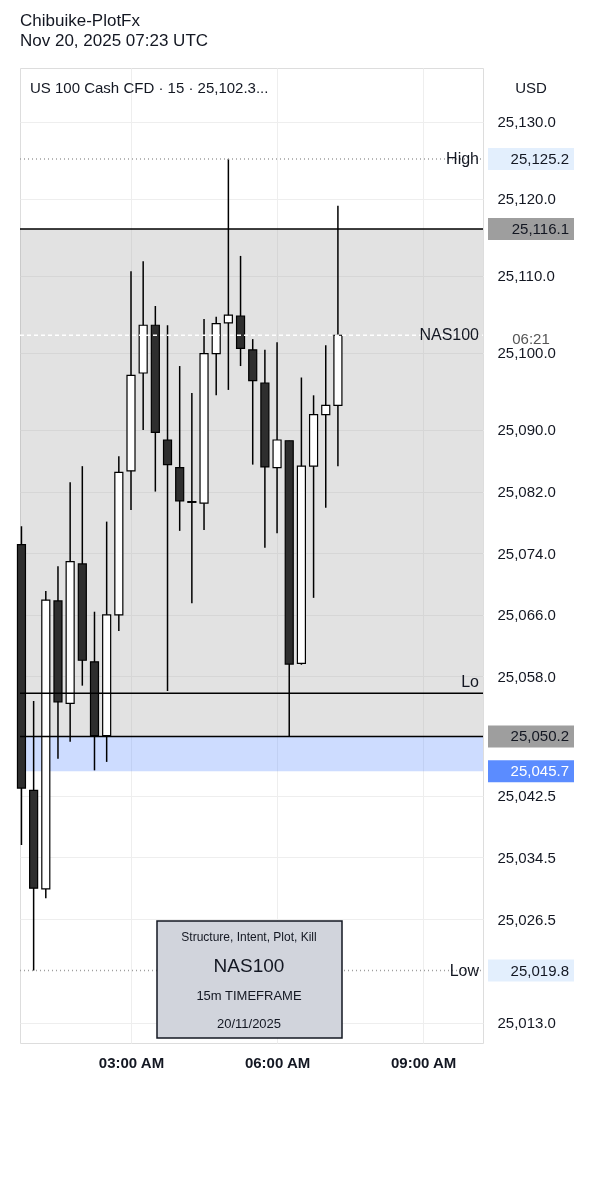  What do you see at coordinates (114, 40) in the screenshot?
I see `chart-subtitle: Nov 20, 2025 07:23 UTC` at bounding box center [114, 40].